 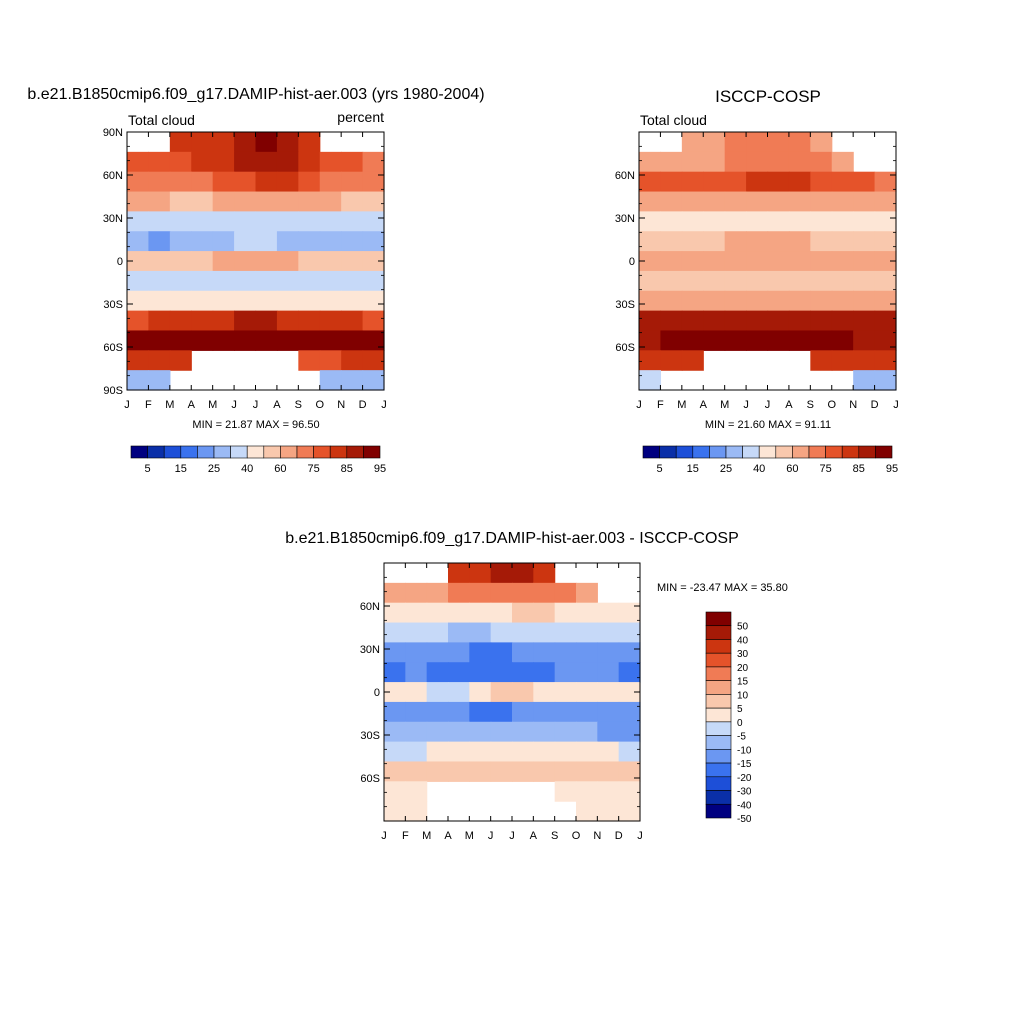 I want to click on colorbar-label: 95, so click(x=892, y=469).